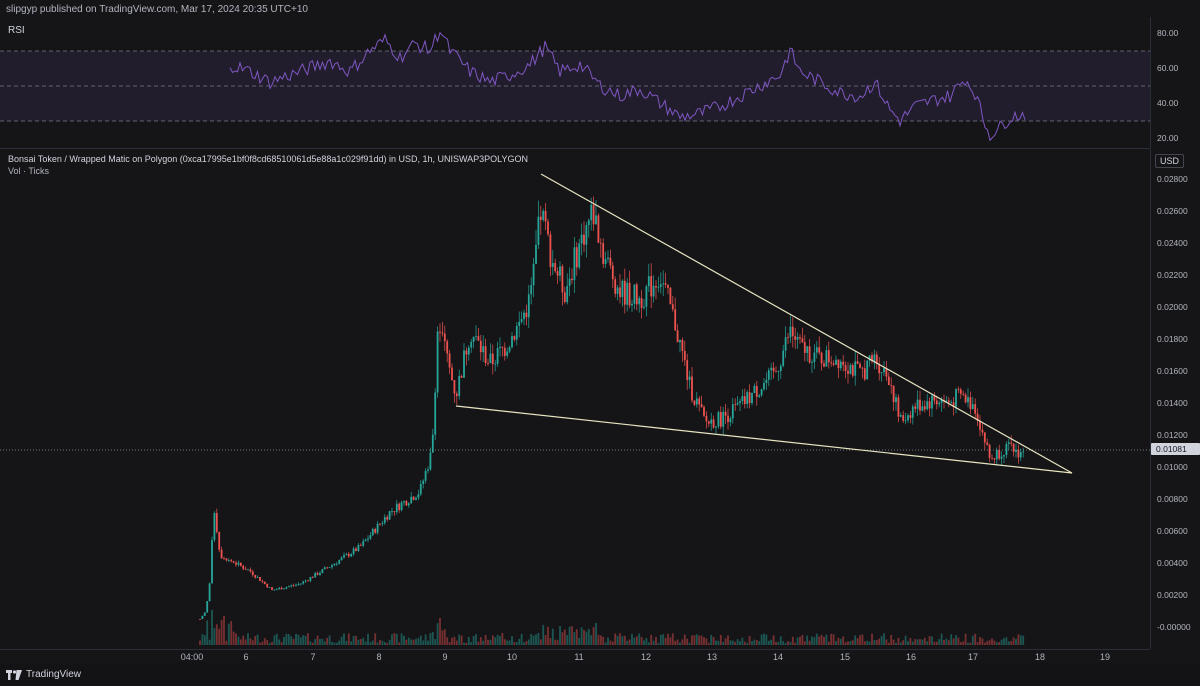  Describe the element at coordinates (1175, 82) in the screenshot. I see `rsi-price-axis: 80.00 60.00 40.00 20.00` at that location.